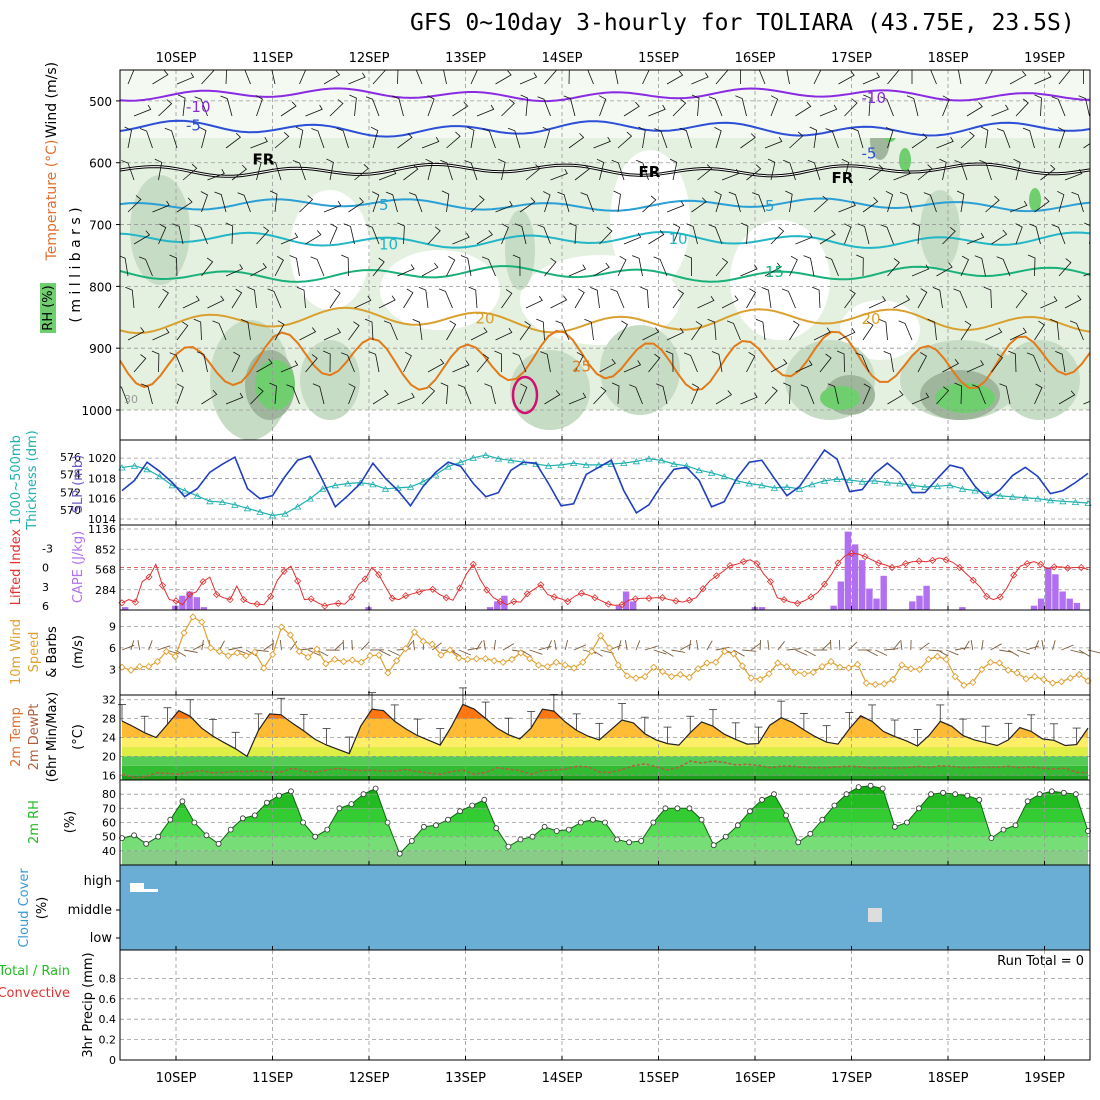  Describe the element at coordinates (16, 480) in the screenshot. I see `ylabel-thickness-top: 1000~500mb` at that location.